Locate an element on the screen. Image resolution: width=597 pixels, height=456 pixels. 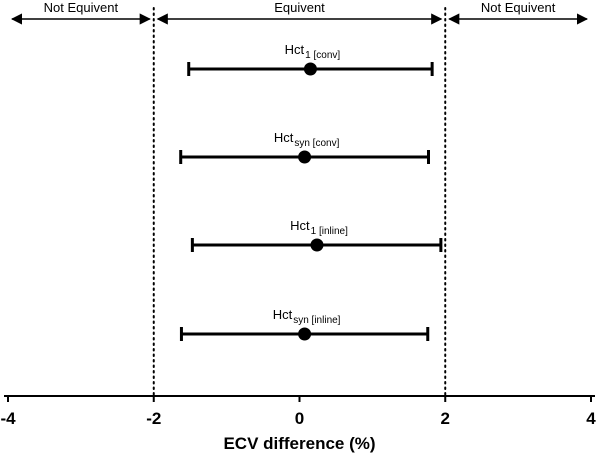
region-label: Equivent is located at coordinates (299, 7).